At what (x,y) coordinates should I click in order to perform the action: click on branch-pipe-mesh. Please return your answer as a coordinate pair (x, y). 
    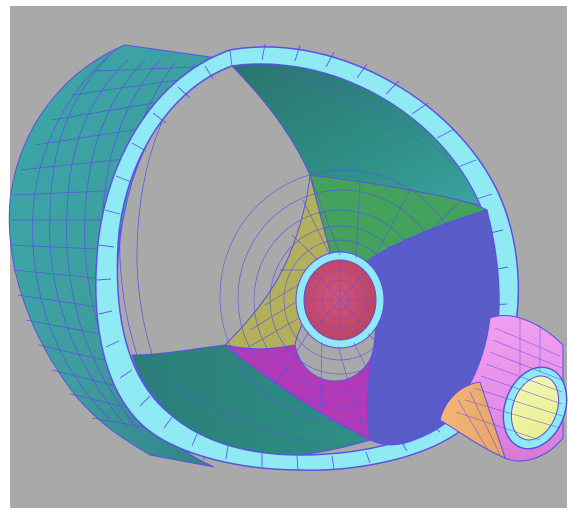
    Looking at the image, I should click on (509, 387).